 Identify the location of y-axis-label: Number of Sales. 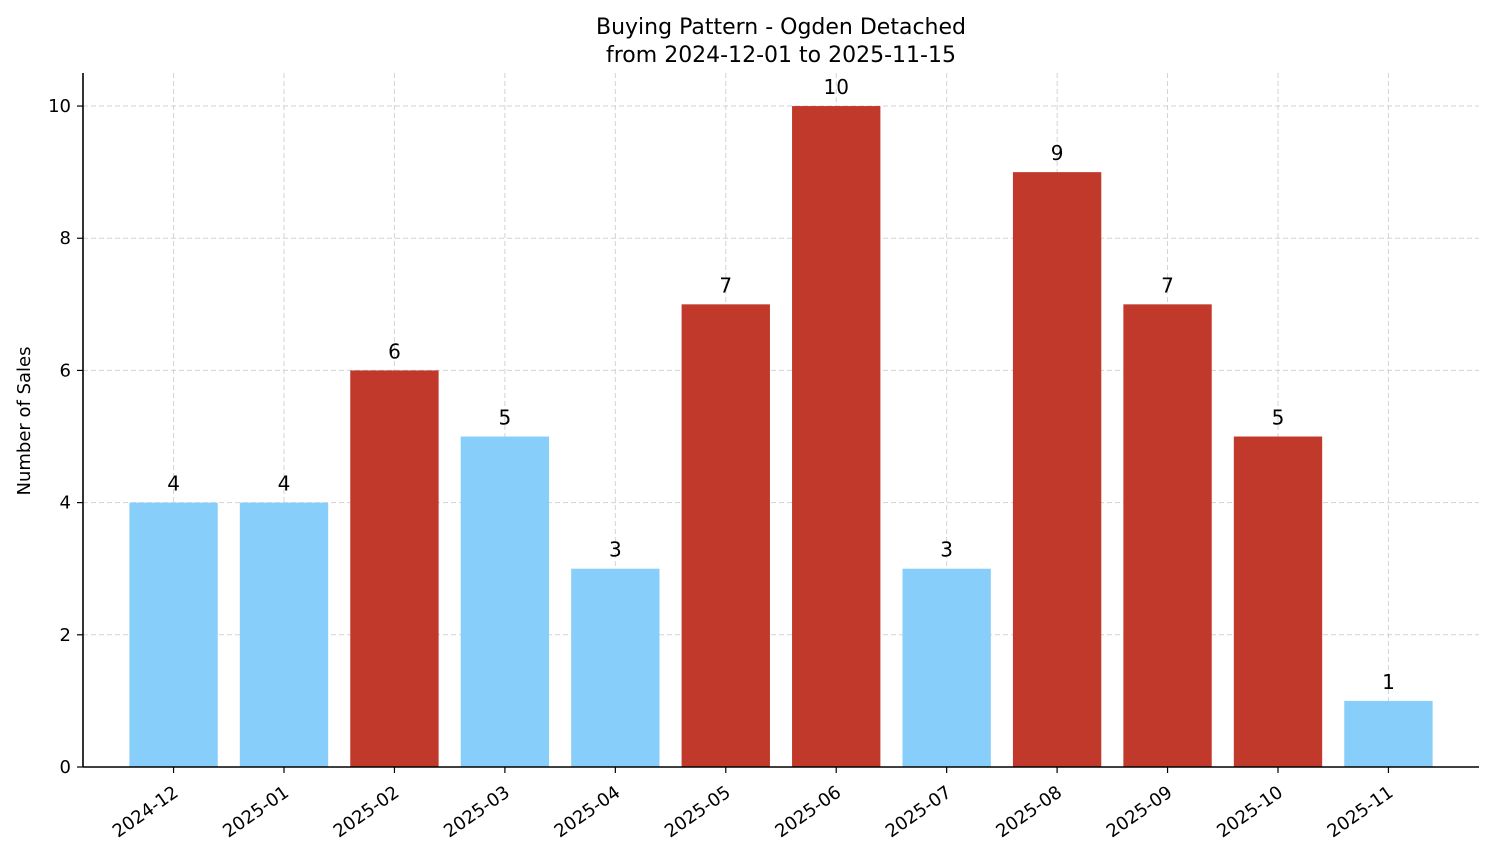
(24, 420).